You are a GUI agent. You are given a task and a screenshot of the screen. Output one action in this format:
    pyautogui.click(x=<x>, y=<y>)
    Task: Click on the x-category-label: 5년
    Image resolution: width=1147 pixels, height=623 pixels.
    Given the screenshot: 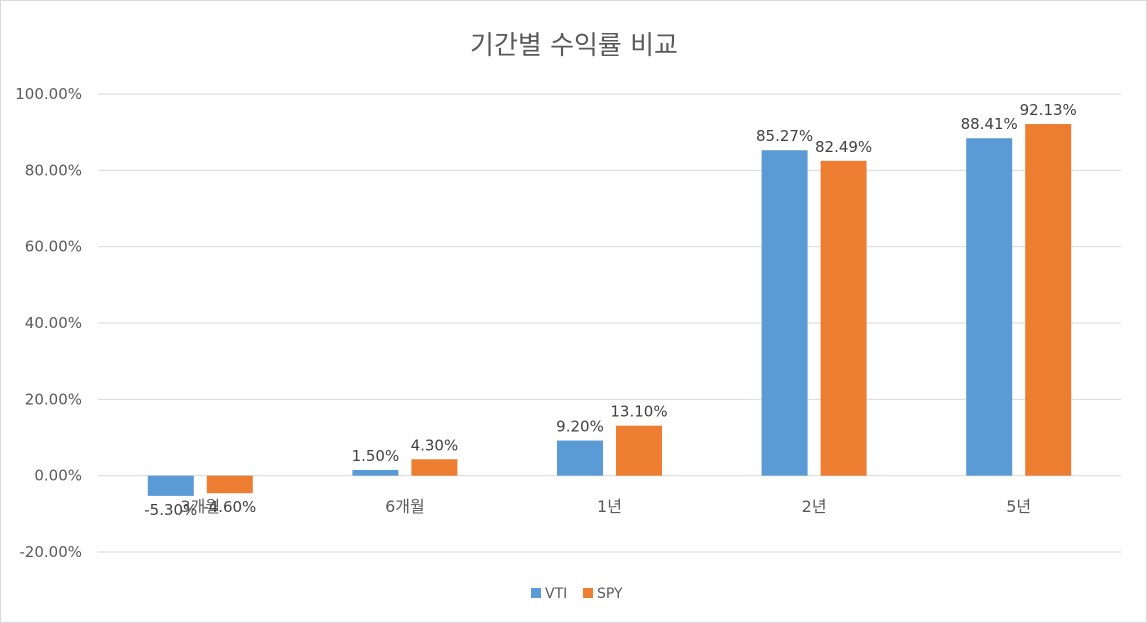 What is the action you would take?
    pyautogui.click(x=1018, y=506)
    